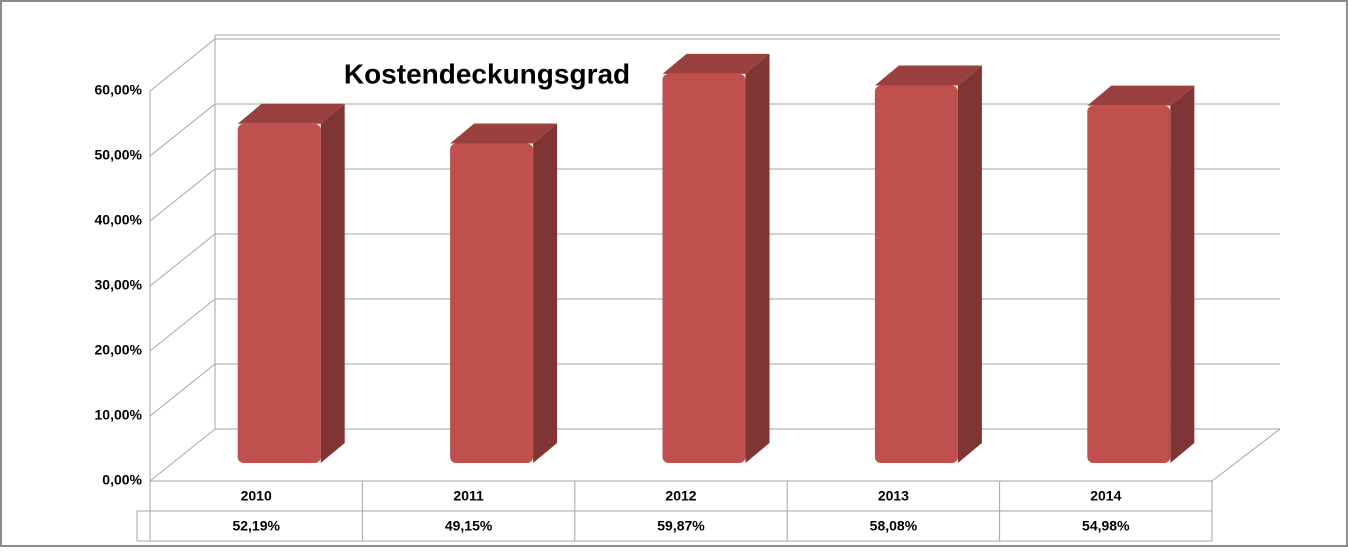 The image size is (1348, 552). Describe the element at coordinates (487, 73) in the screenshot. I see `chart-title: Kostendeckungsgrad` at that location.